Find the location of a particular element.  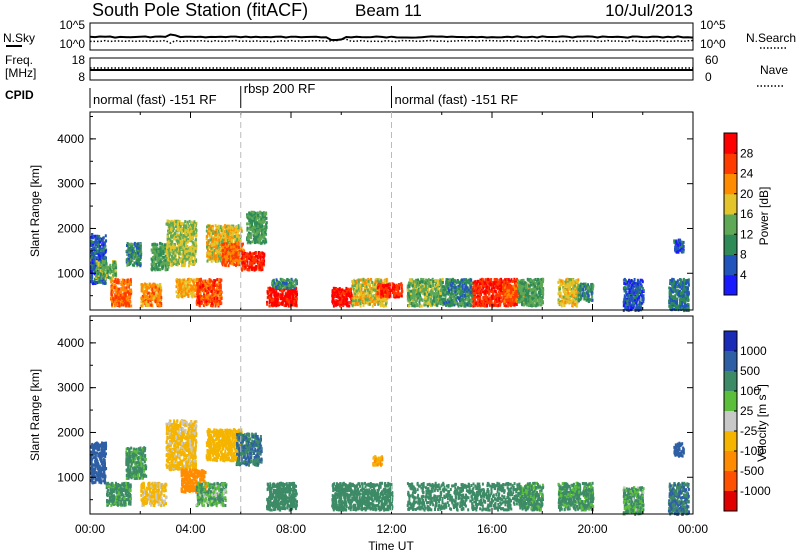

beam-label: Beam 11 is located at coordinates (388, 10).